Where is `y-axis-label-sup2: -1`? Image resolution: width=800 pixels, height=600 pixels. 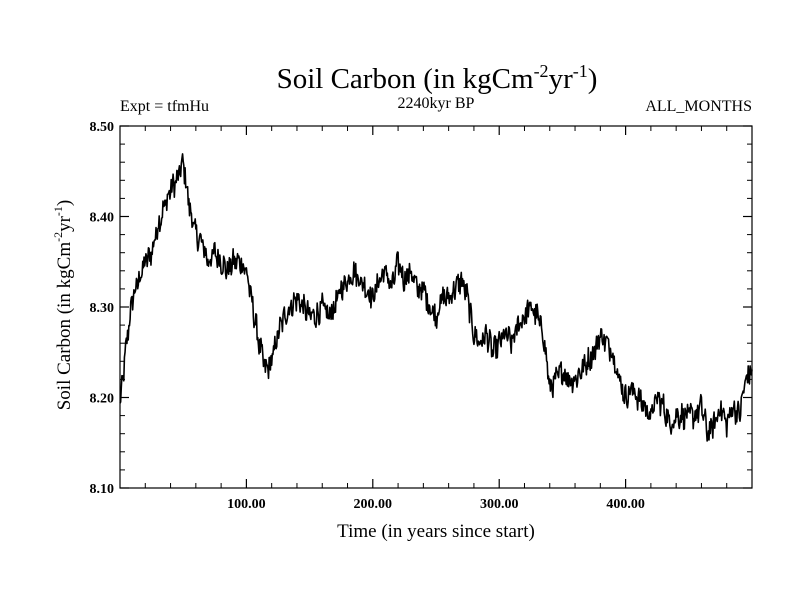 y-axis-label-sup2: -1 is located at coordinates (58, 211).